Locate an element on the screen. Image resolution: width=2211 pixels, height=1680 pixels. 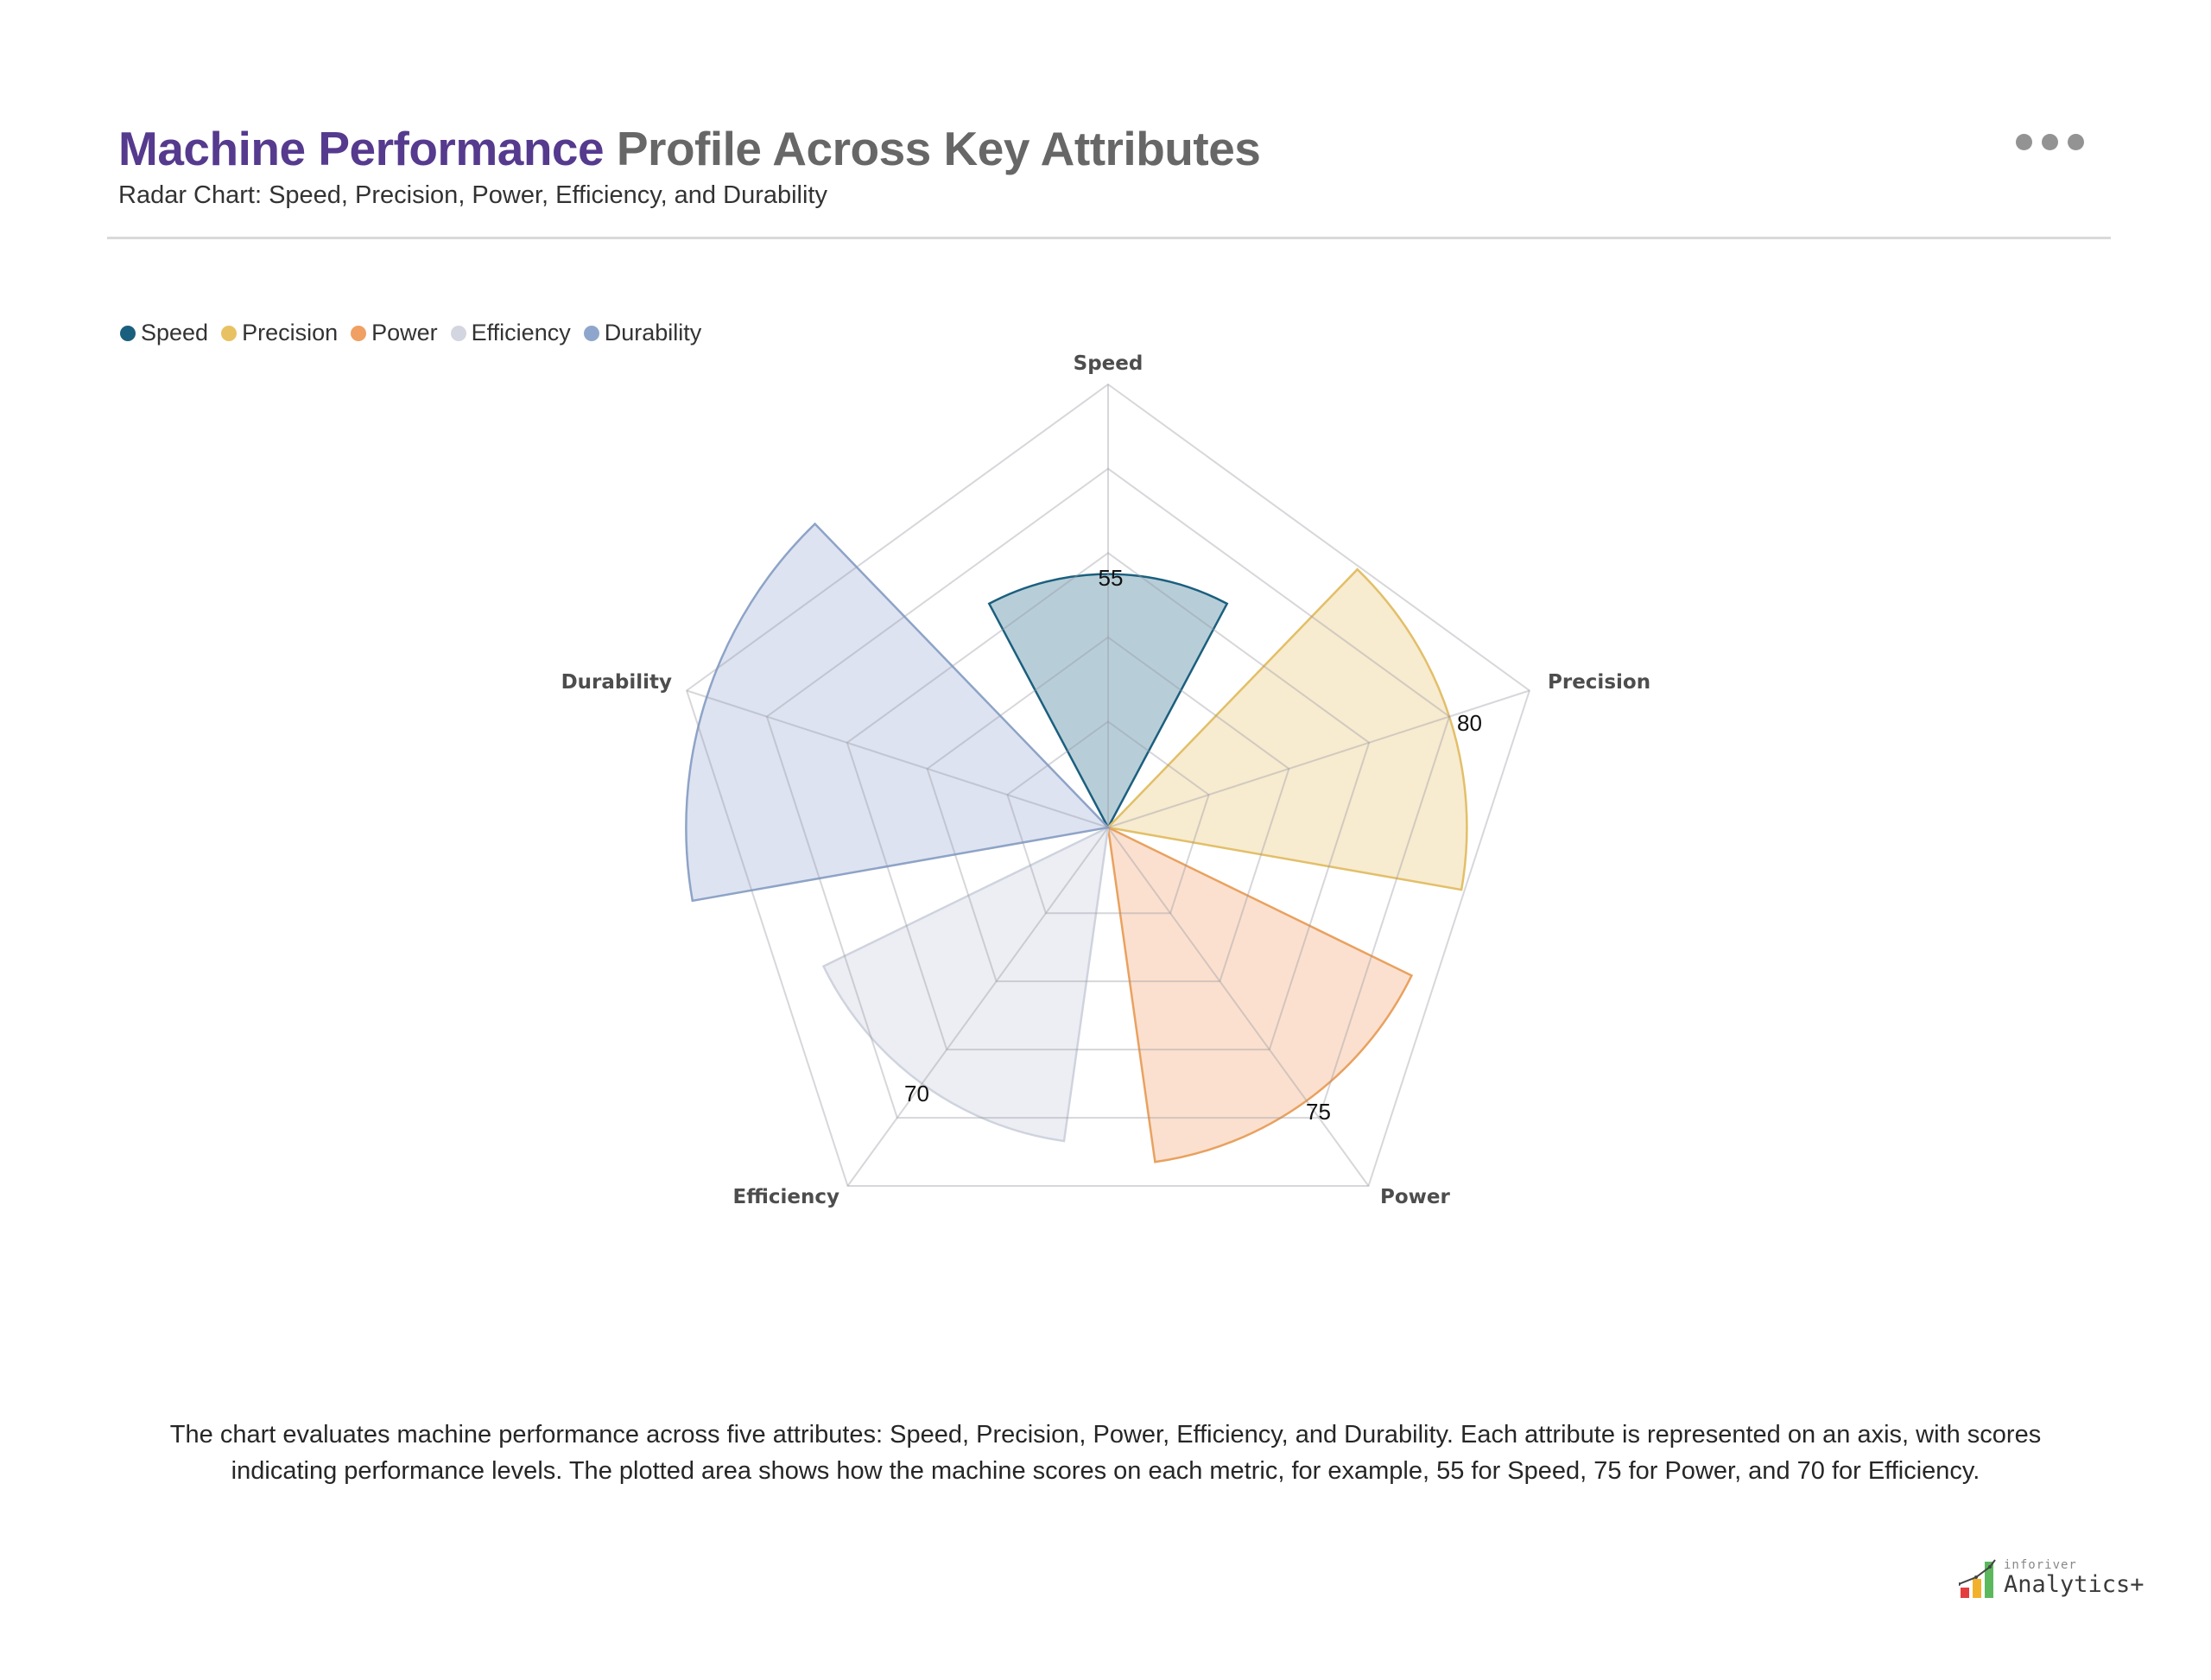
legend-label: Durability is located at coordinates (653, 333).